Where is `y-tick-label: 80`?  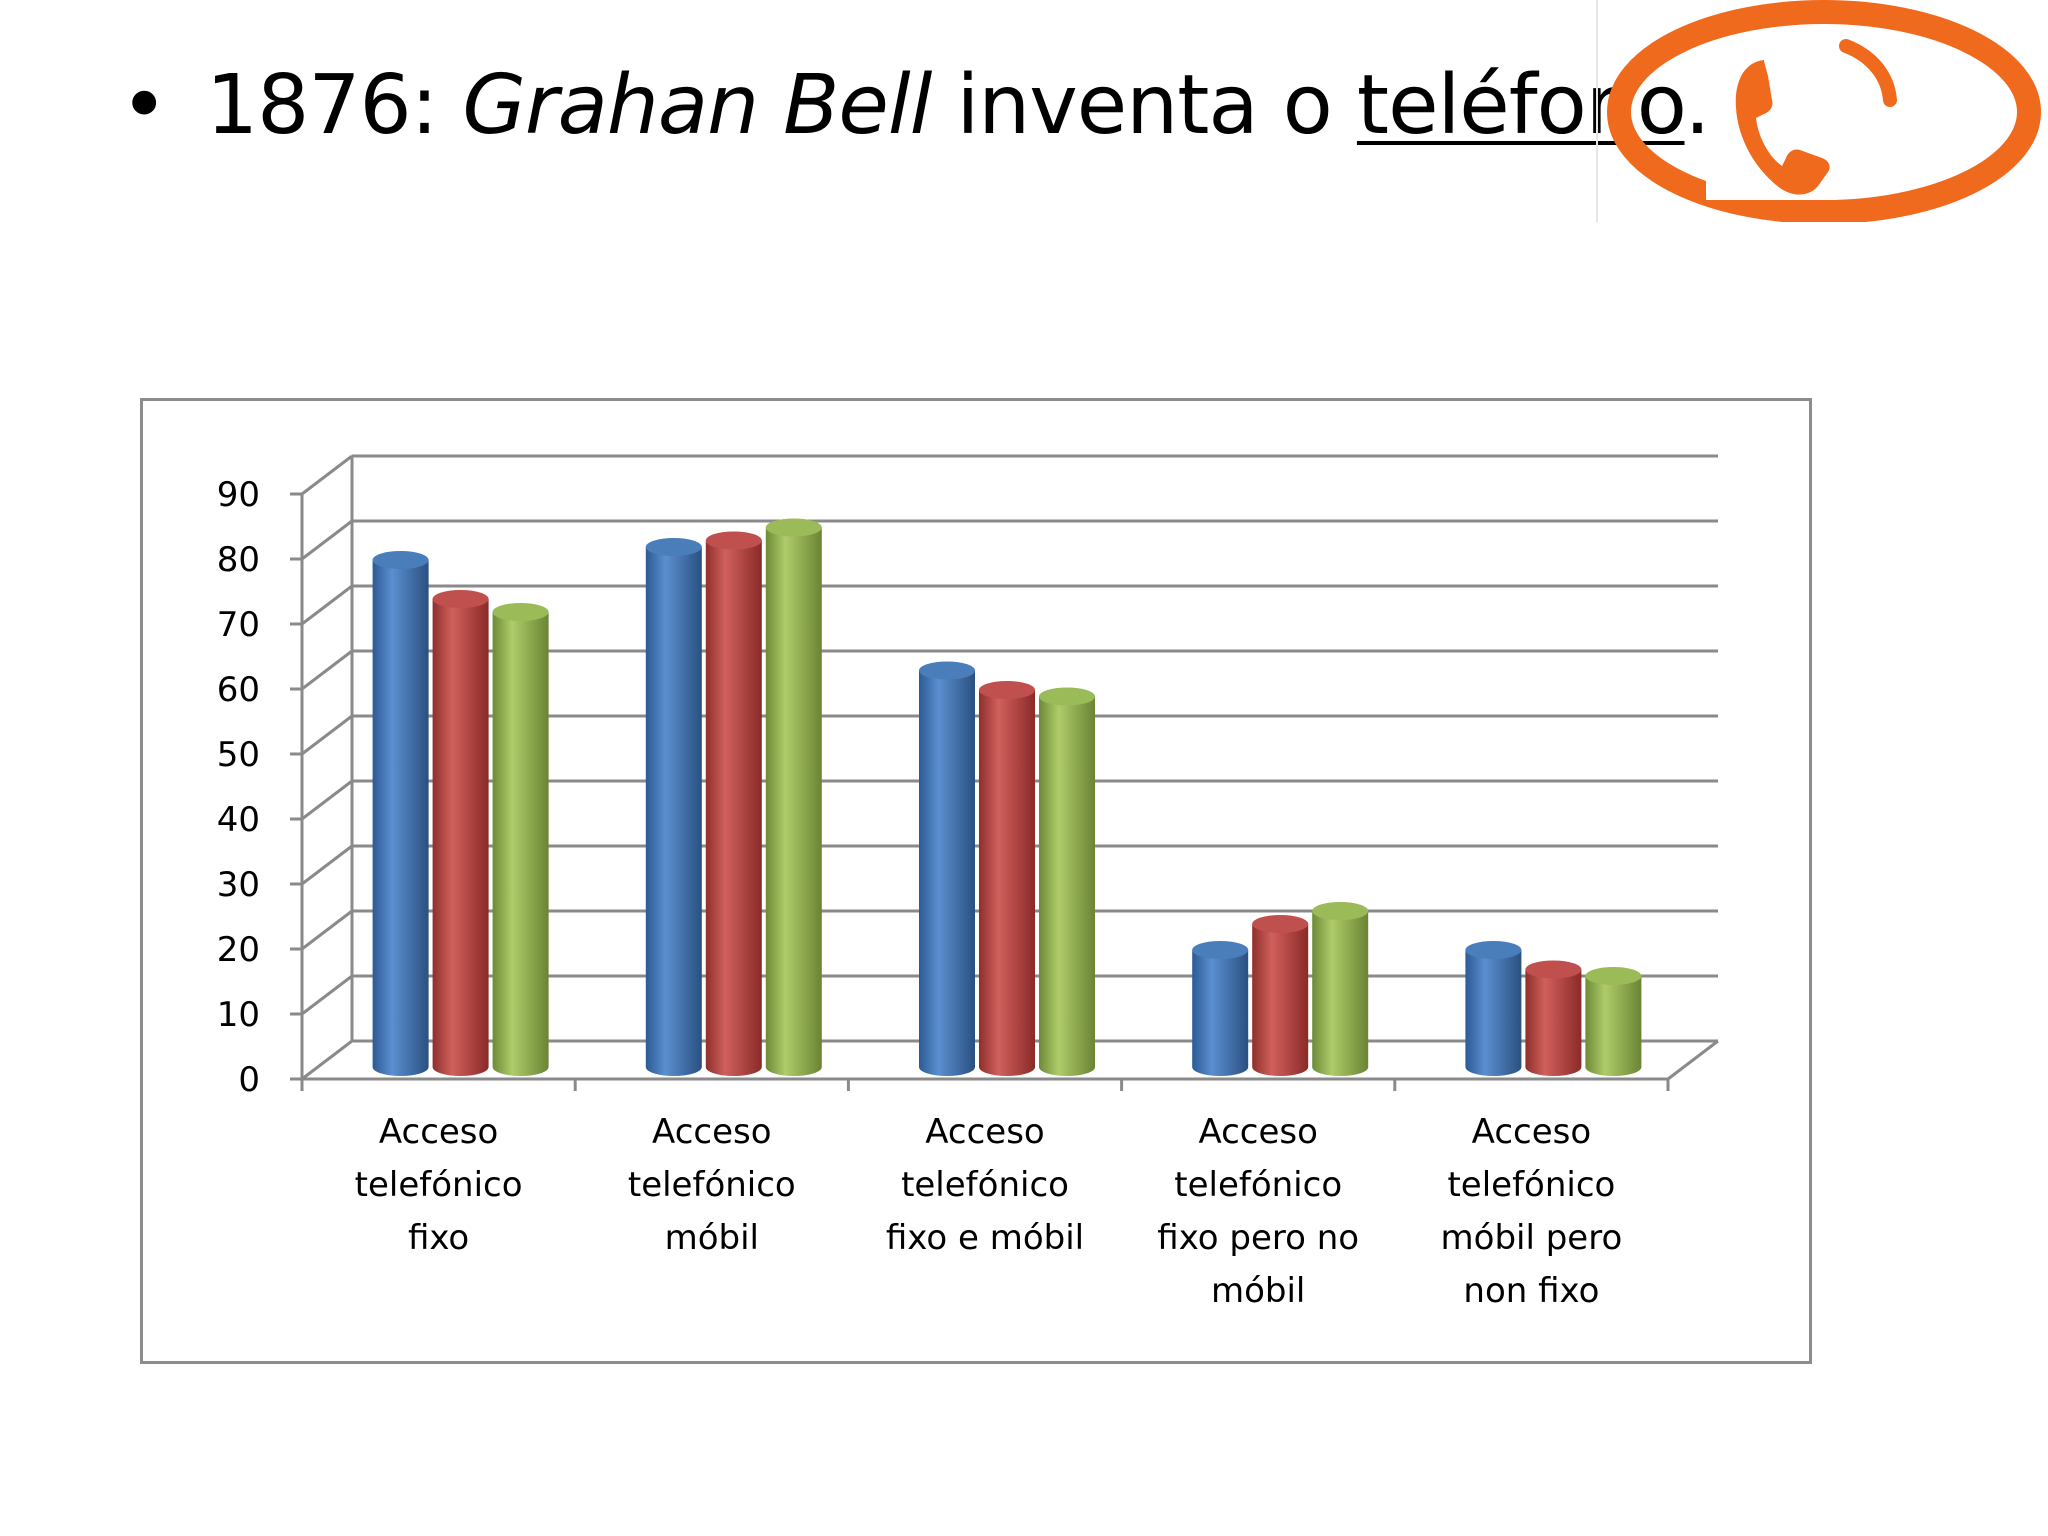
y-tick-label: 80 is located at coordinates (238, 560).